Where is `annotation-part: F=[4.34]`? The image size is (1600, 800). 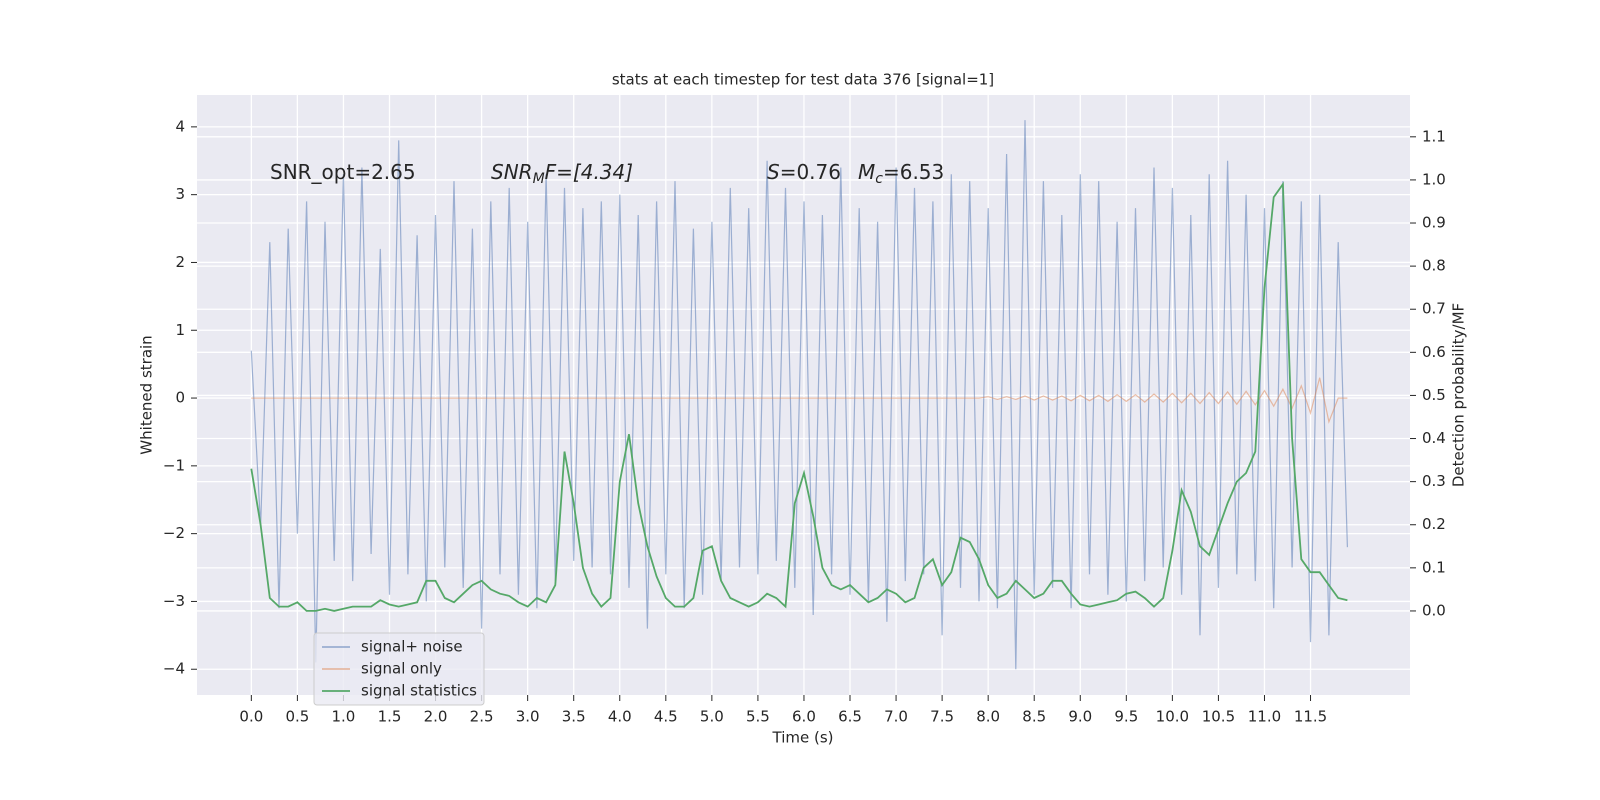 annotation-part: F=[4.34] is located at coordinates (589, 172).